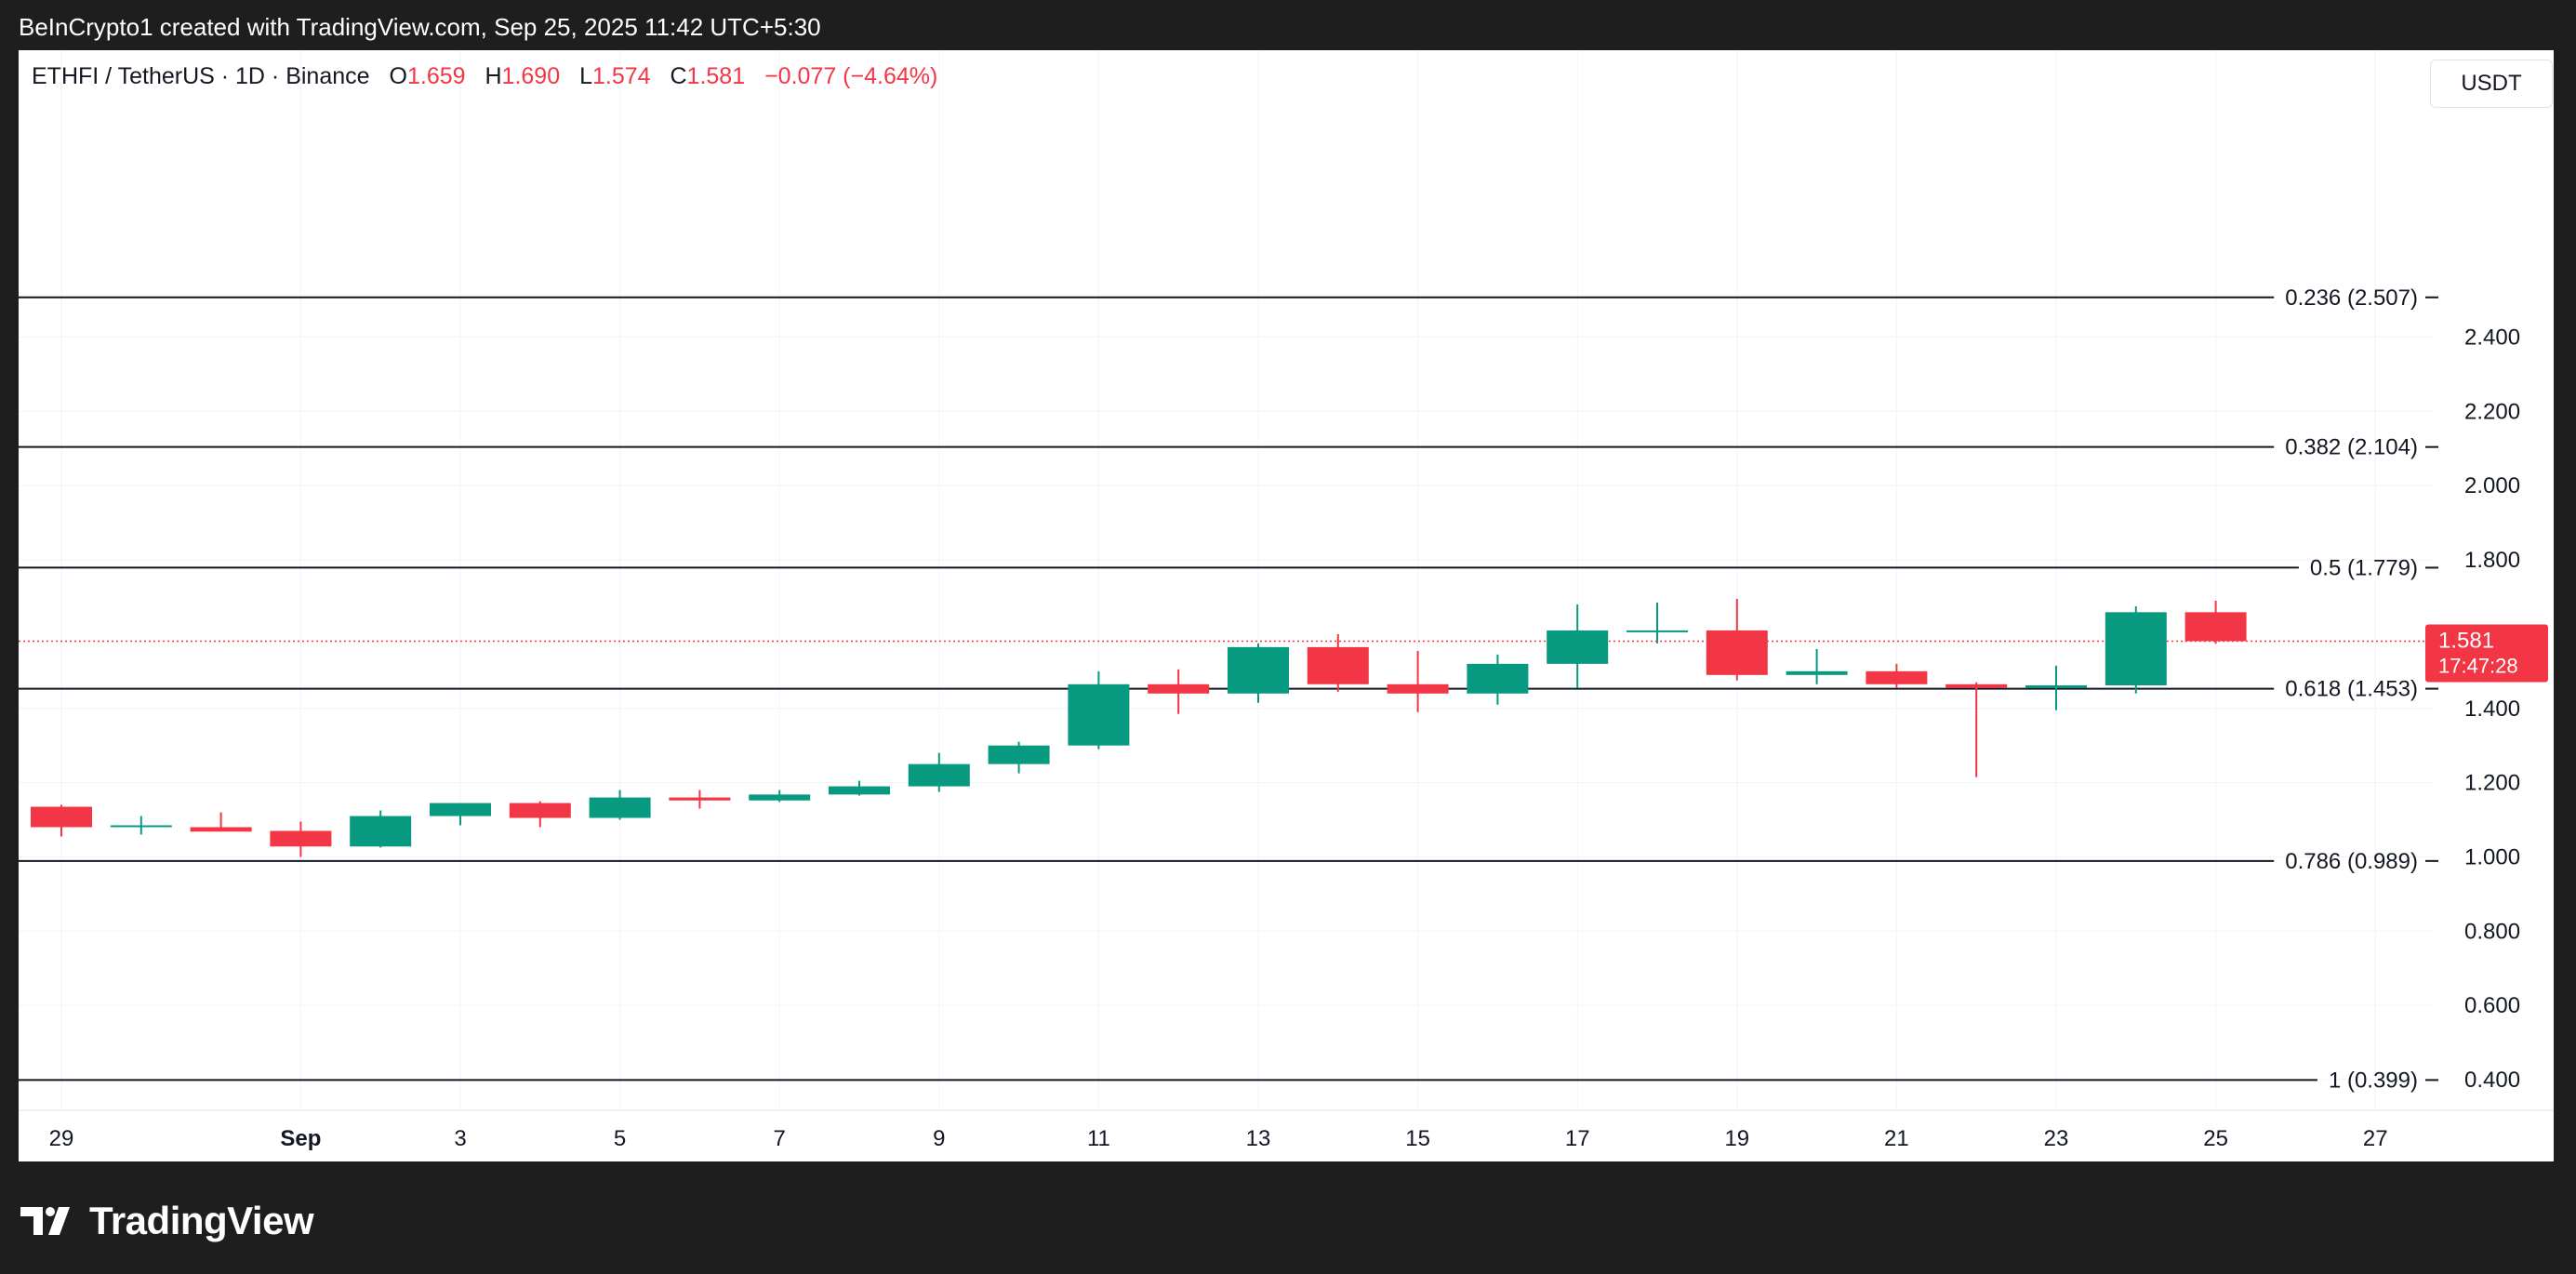 The image size is (2576, 1274). I want to click on time-tick-label: 25, so click(2215, 1138).